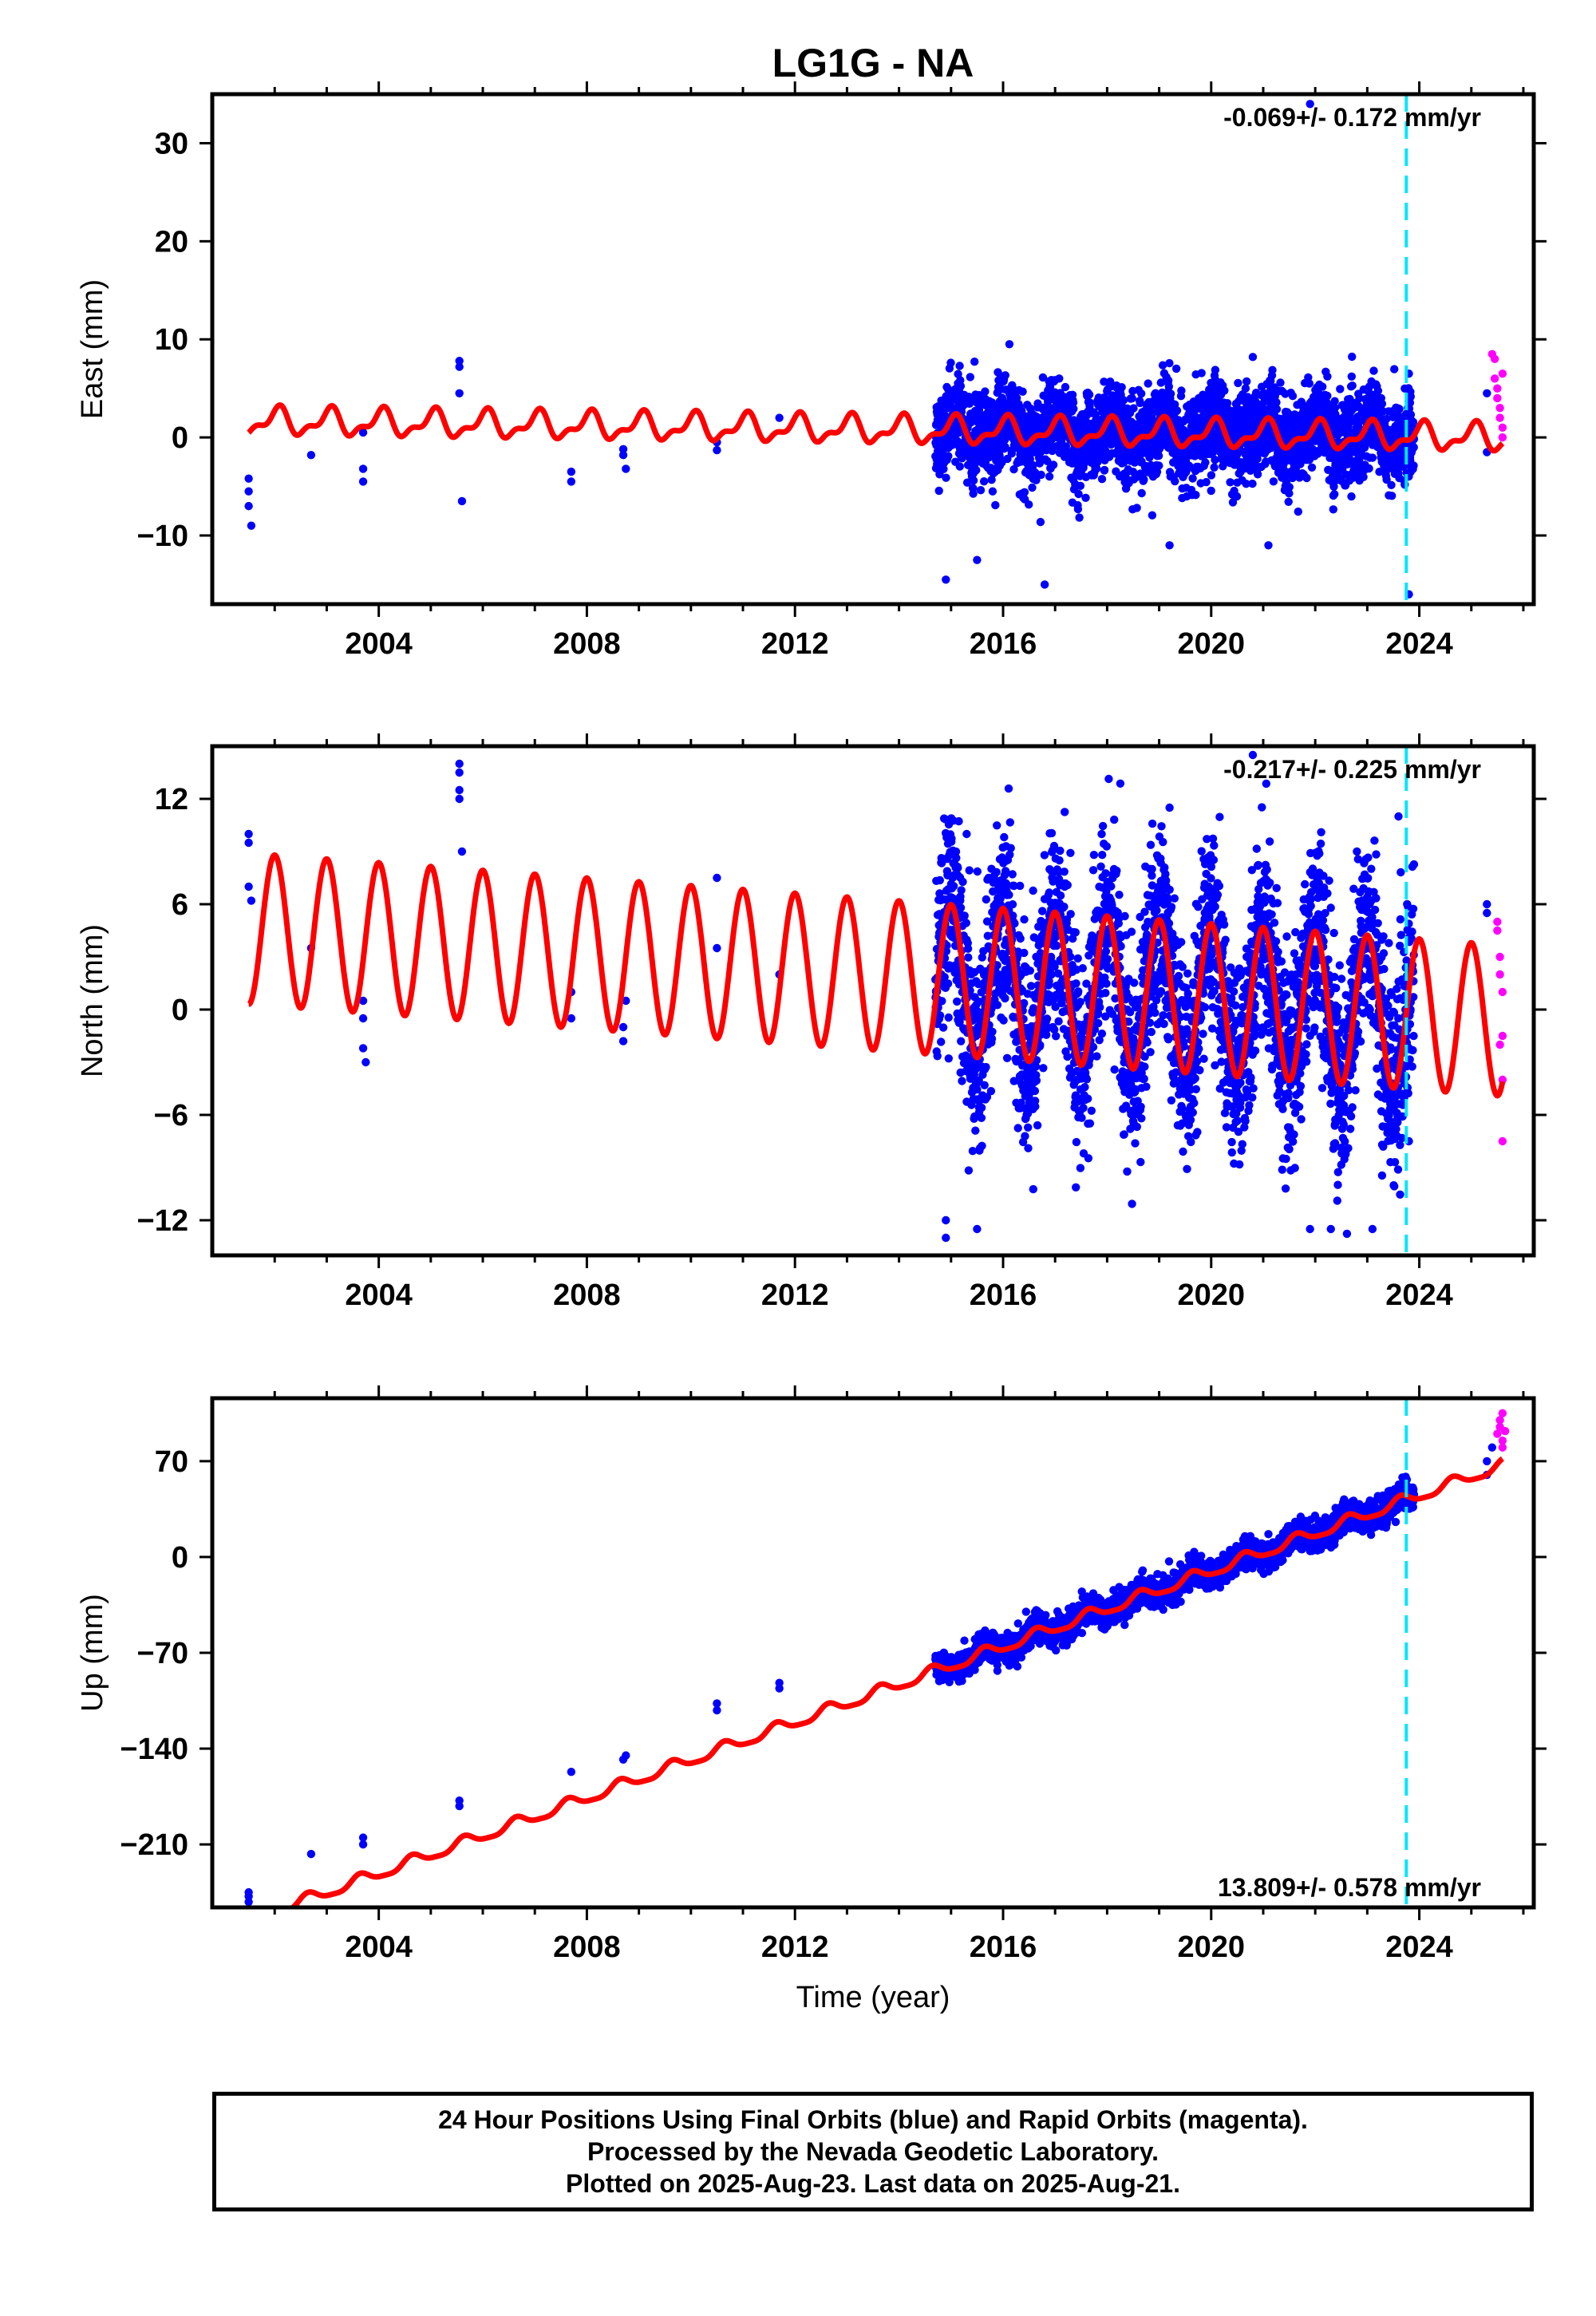  Describe the element at coordinates (1494, 358) in the screenshot. I see `rapid-orbit-point` at that location.